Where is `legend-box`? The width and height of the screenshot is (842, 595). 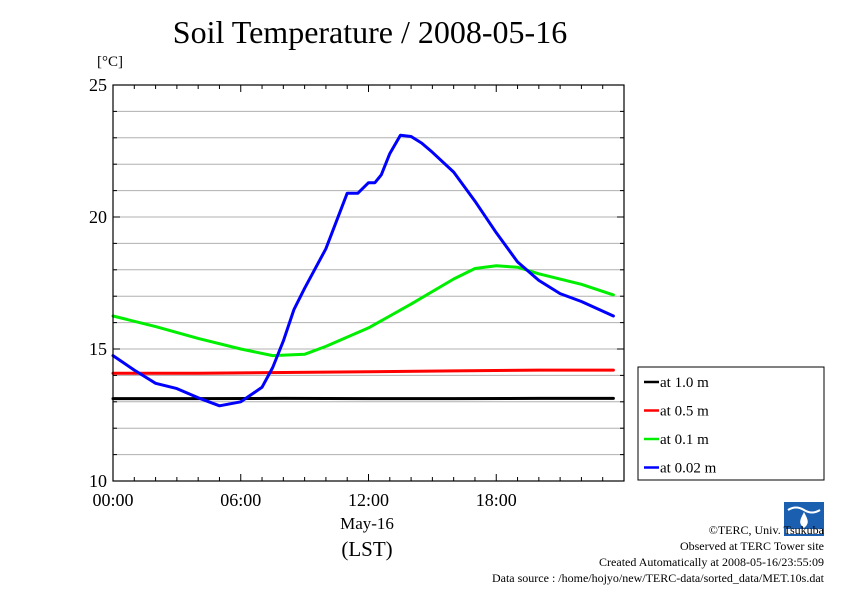 legend-box is located at coordinates (731, 423).